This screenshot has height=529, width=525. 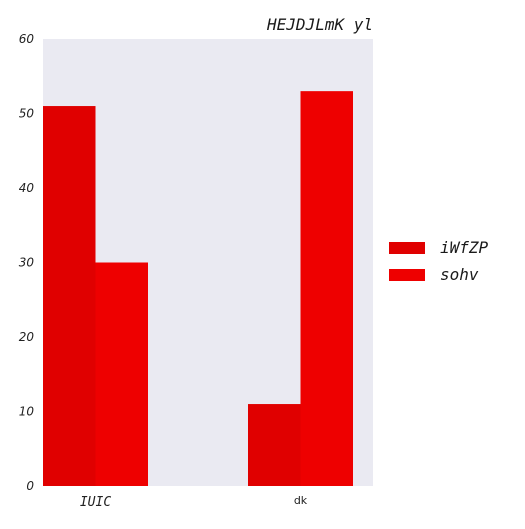 I want to click on x-tick-label: dk, so click(x=301, y=500).